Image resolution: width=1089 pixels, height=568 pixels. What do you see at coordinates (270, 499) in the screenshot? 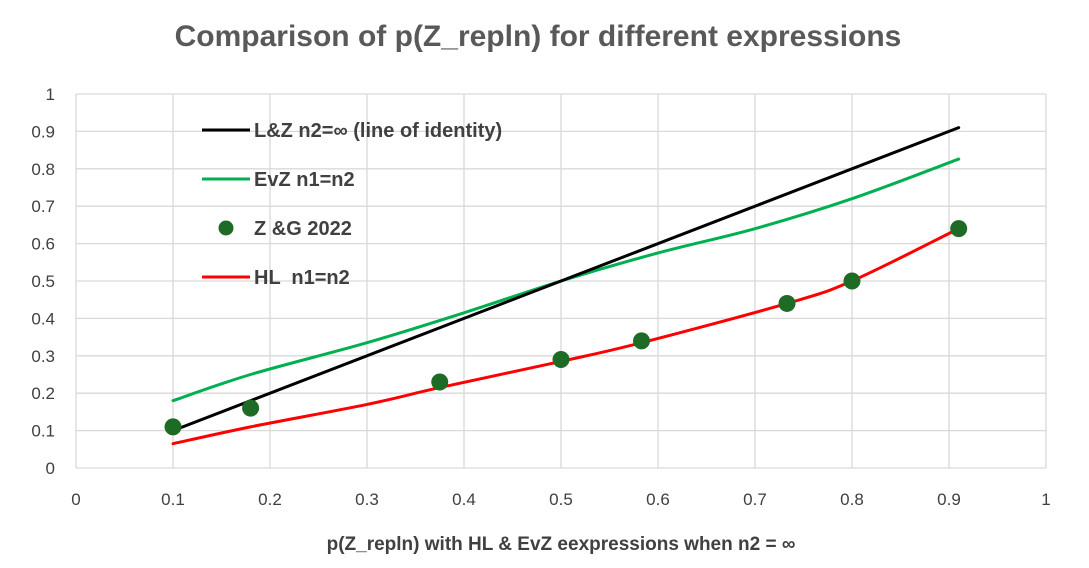
I see `x-tick-label: 0.2` at bounding box center [270, 499].